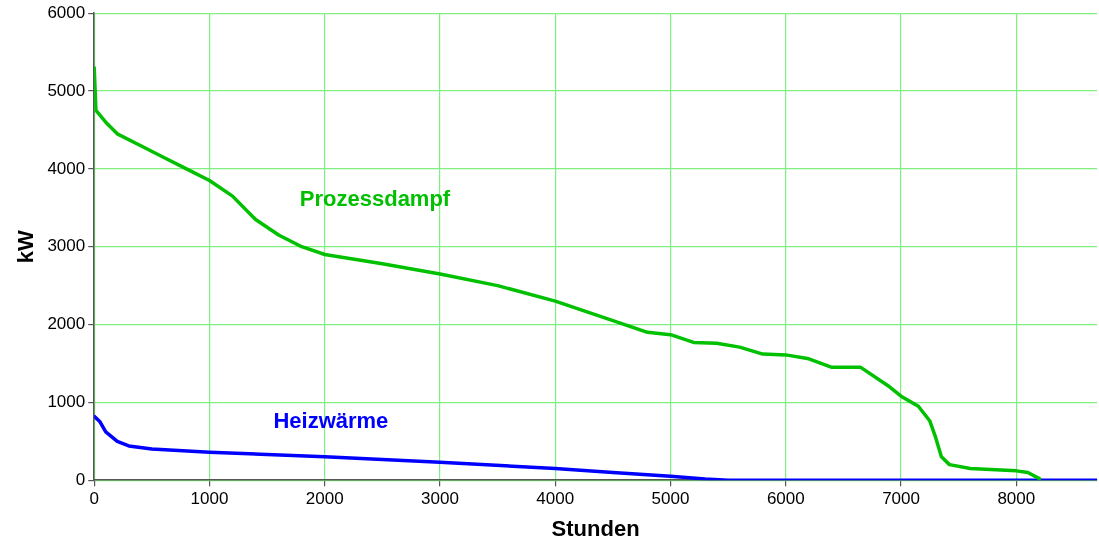 Image resolution: width=1099 pixels, height=549 pixels. I want to click on y-tick-label: 1000, so click(66, 402).